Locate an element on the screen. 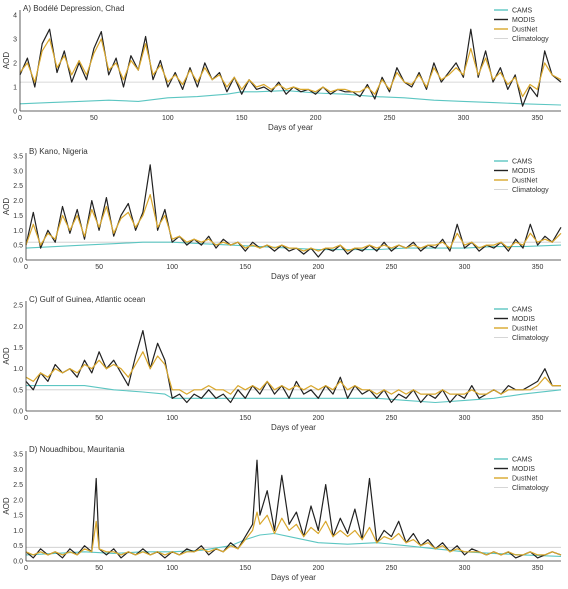  panel-title: B) Kano, Nigeria is located at coordinates (58, 151).